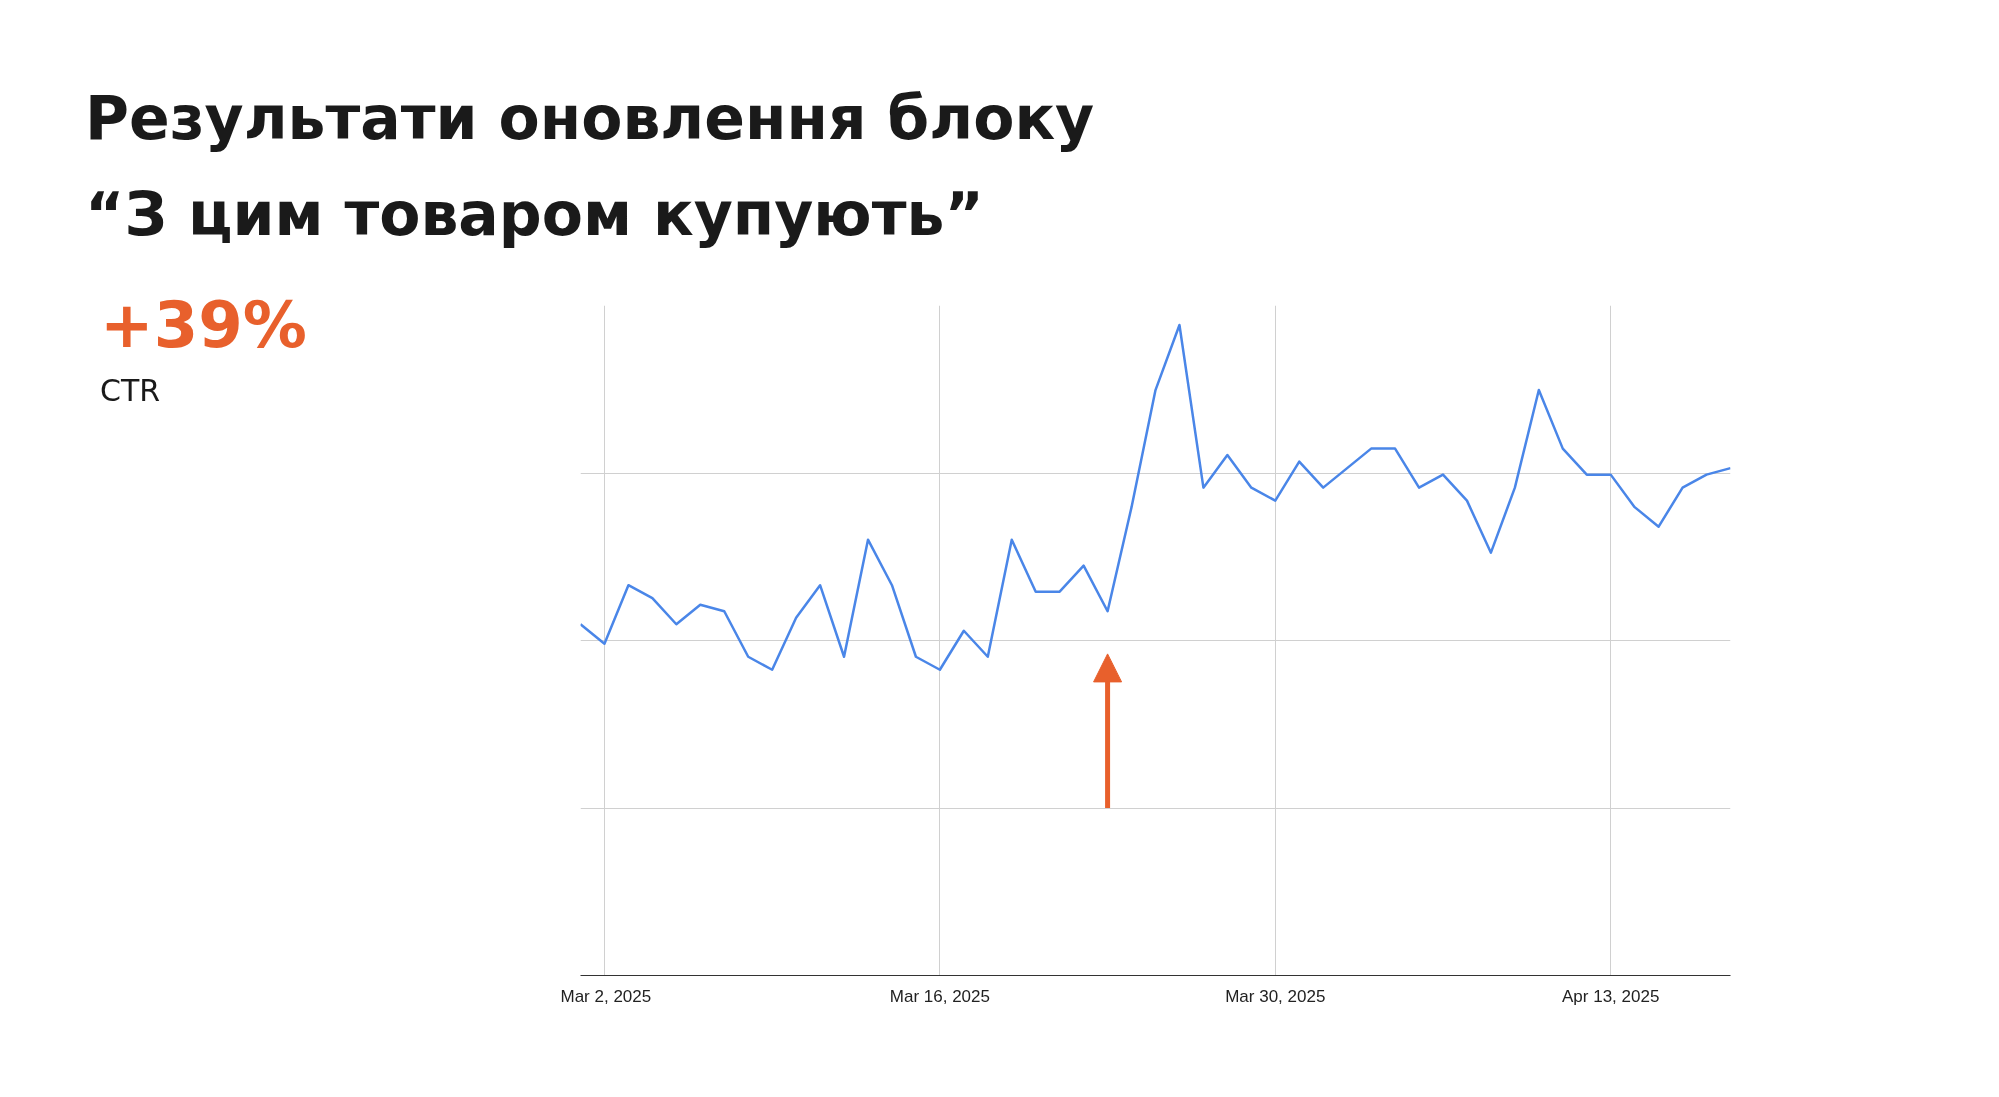 This screenshot has height=1097, width=1999. Describe the element at coordinates (939, 996) in the screenshot. I see `x-tick-label: Mar 16, 2025` at that location.